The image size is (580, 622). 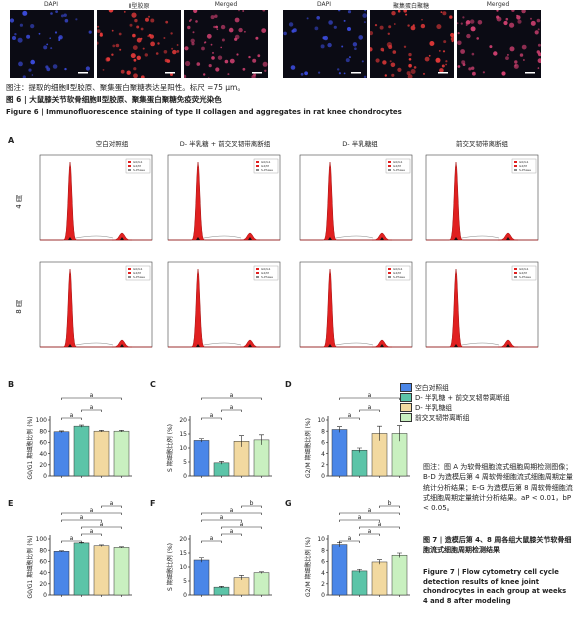 What do you see at coordinates (225, 144) in the screenshot?
I see `col-title-dgal-acl: D- 半乳糖 + 前交叉韧带离断组` at bounding box center [225, 144].